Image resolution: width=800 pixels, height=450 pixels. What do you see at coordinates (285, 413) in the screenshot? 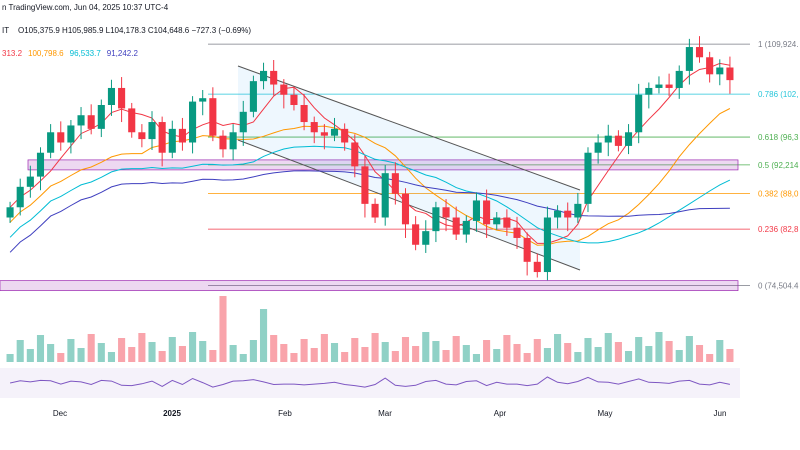
I see `x-tick-2: Feb` at bounding box center [285, 413].